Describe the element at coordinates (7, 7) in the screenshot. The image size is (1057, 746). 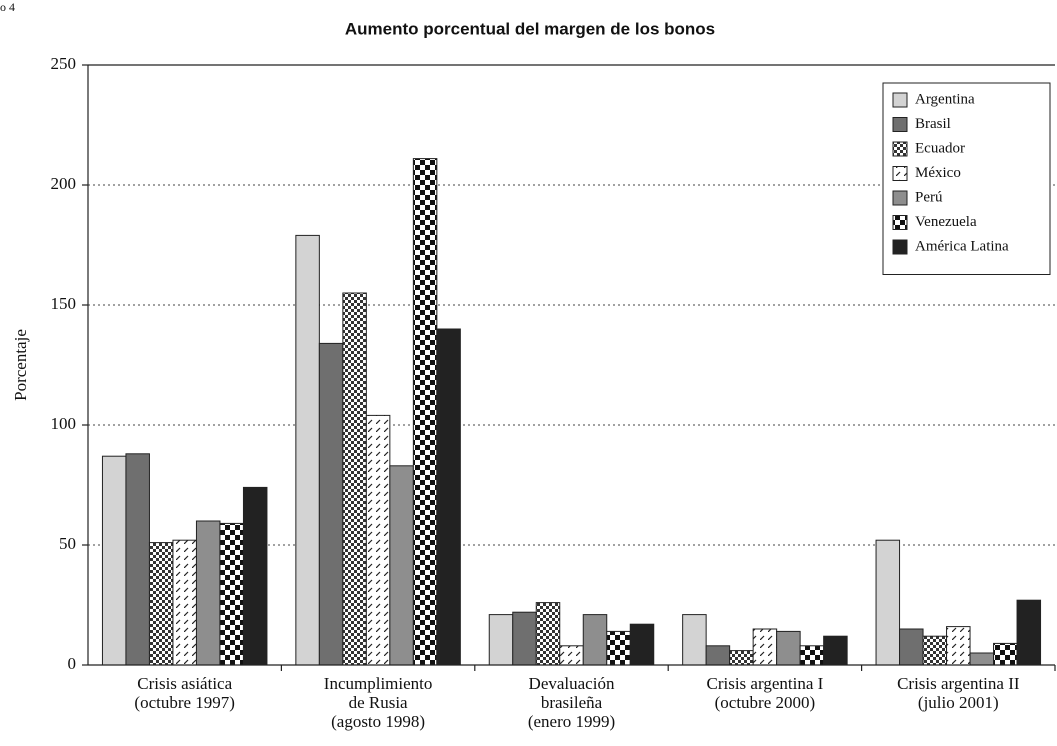
I see `corner-label: o 4` at that location.